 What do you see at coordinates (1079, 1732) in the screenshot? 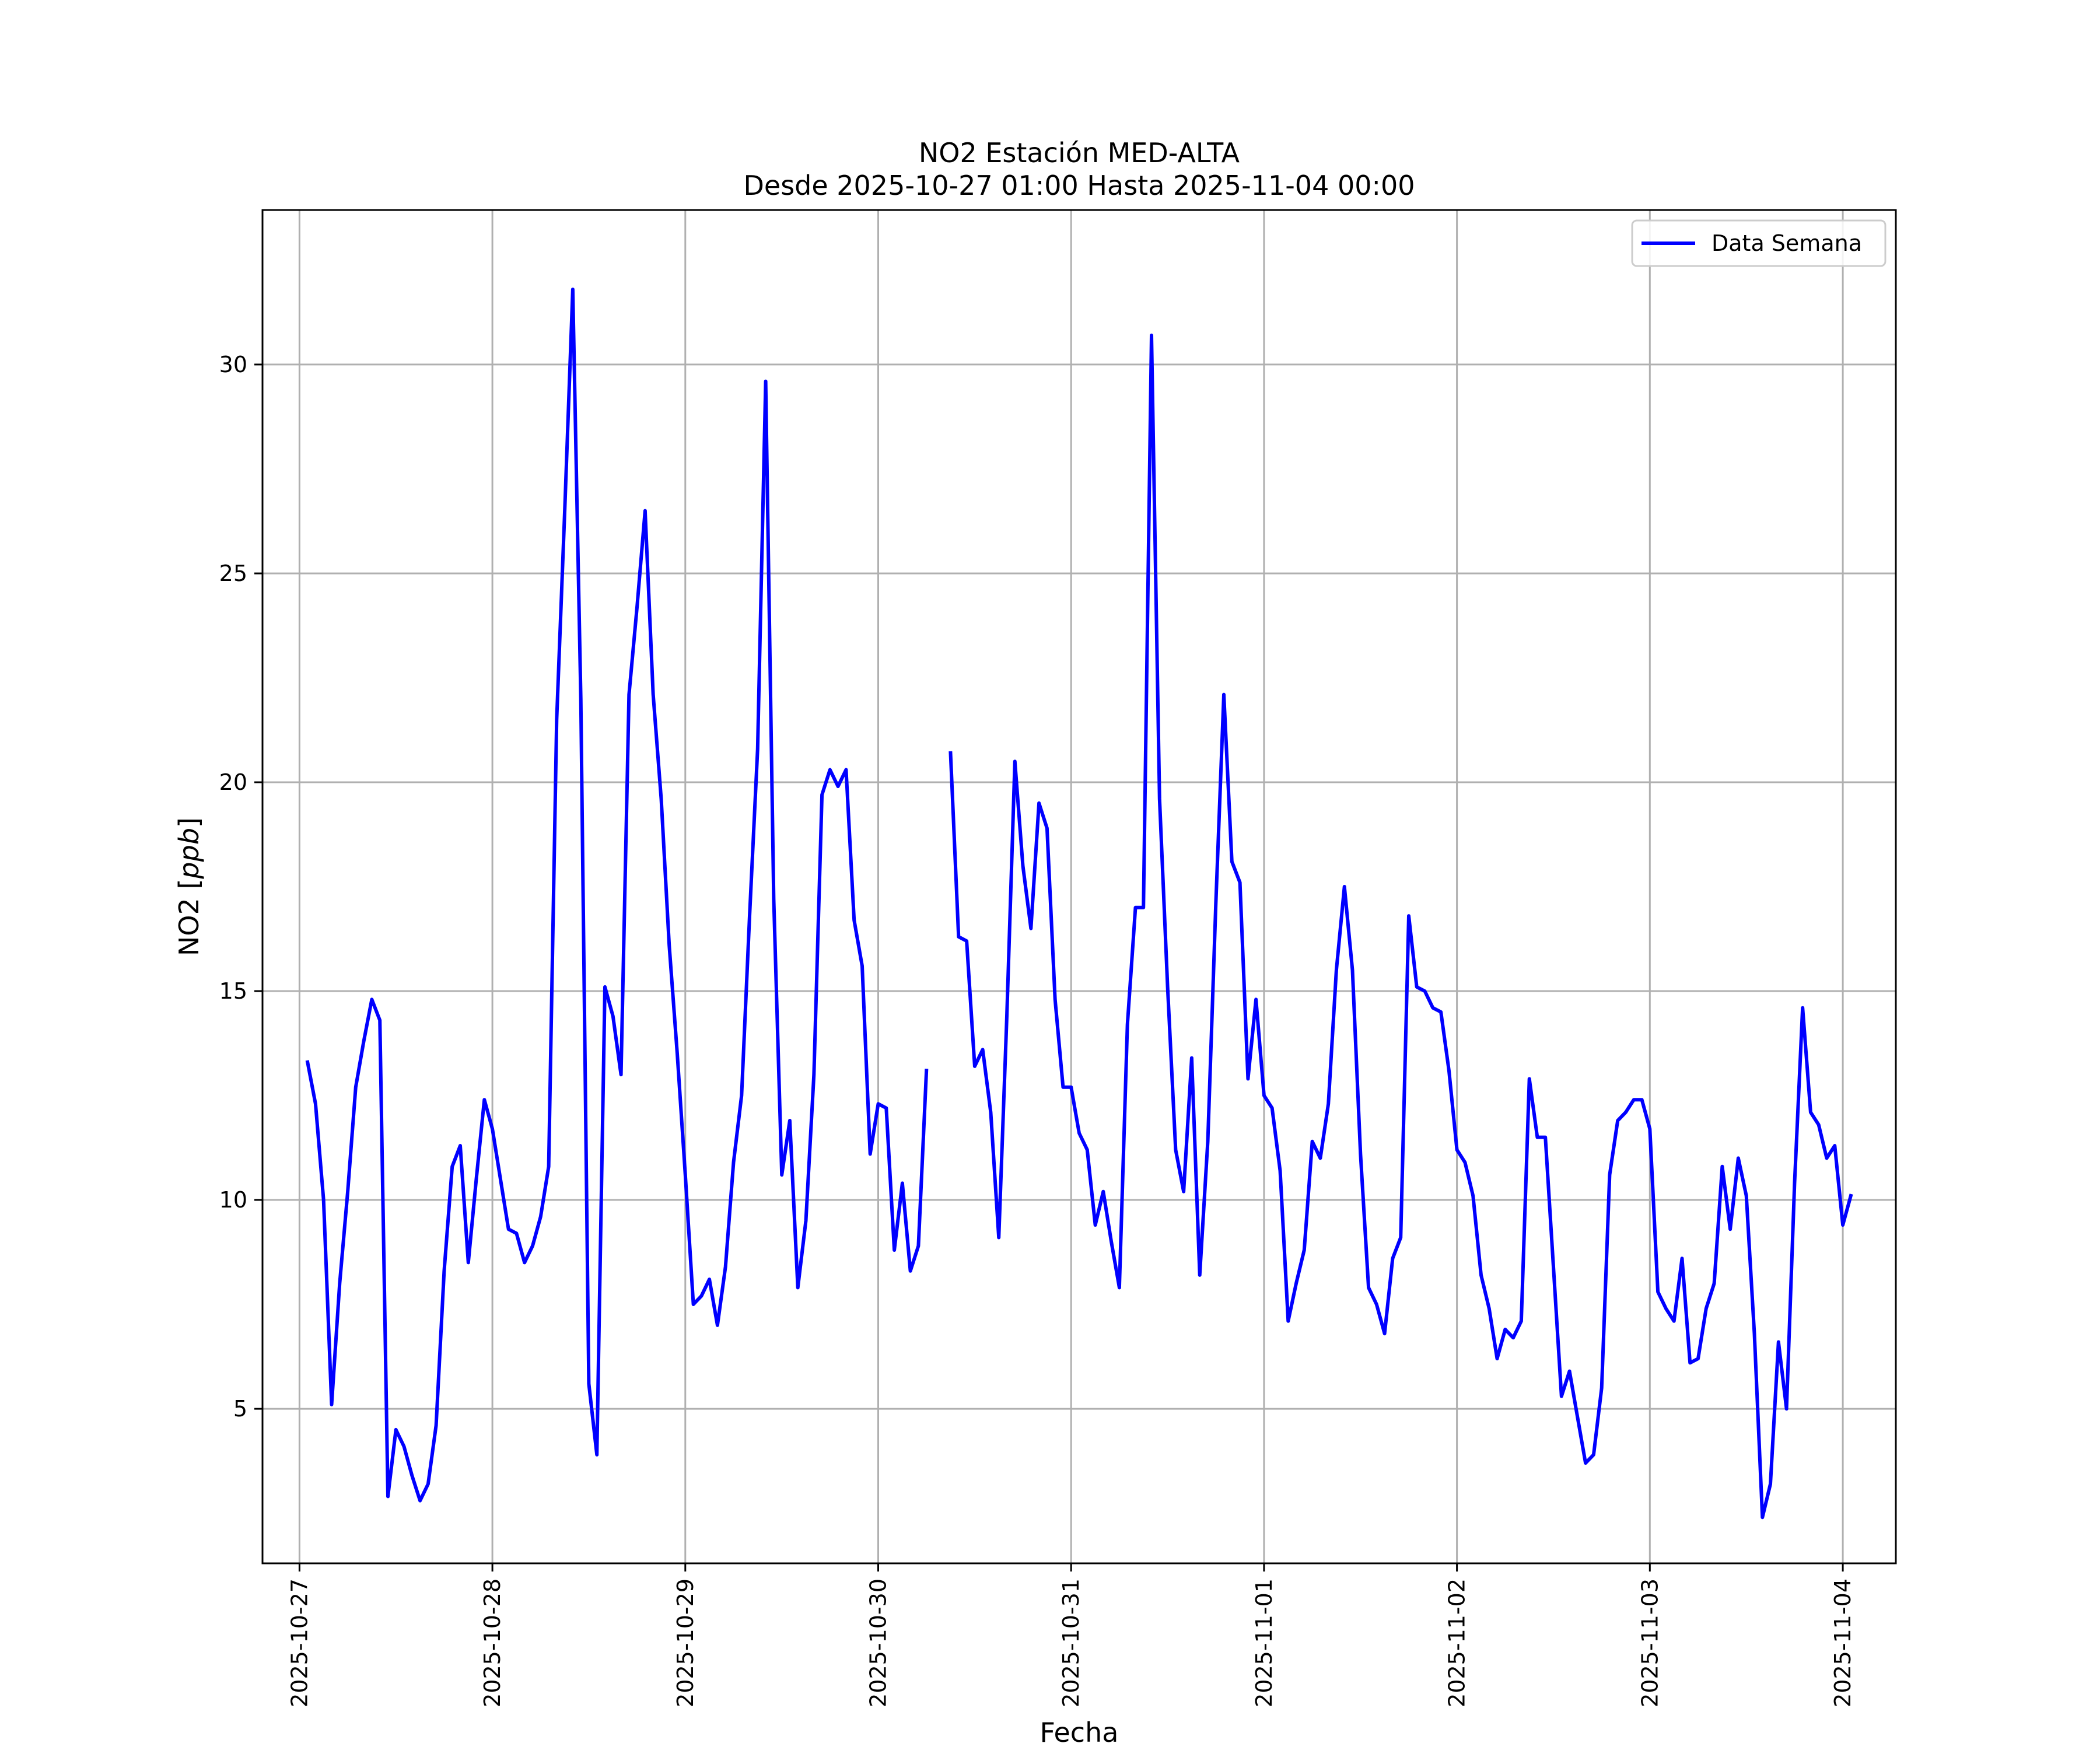
I see `x-axis-label: Fecha` at bounding box center [1079, 1732].